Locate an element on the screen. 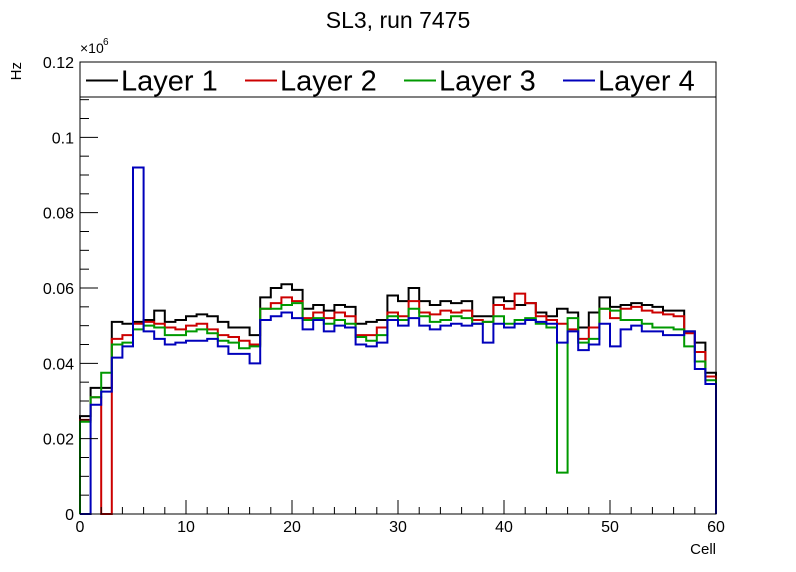 Image resolution: width=796 pixels, height=572 pixels. y-tick-label: 0.04 is located at coordinates (58, 364).